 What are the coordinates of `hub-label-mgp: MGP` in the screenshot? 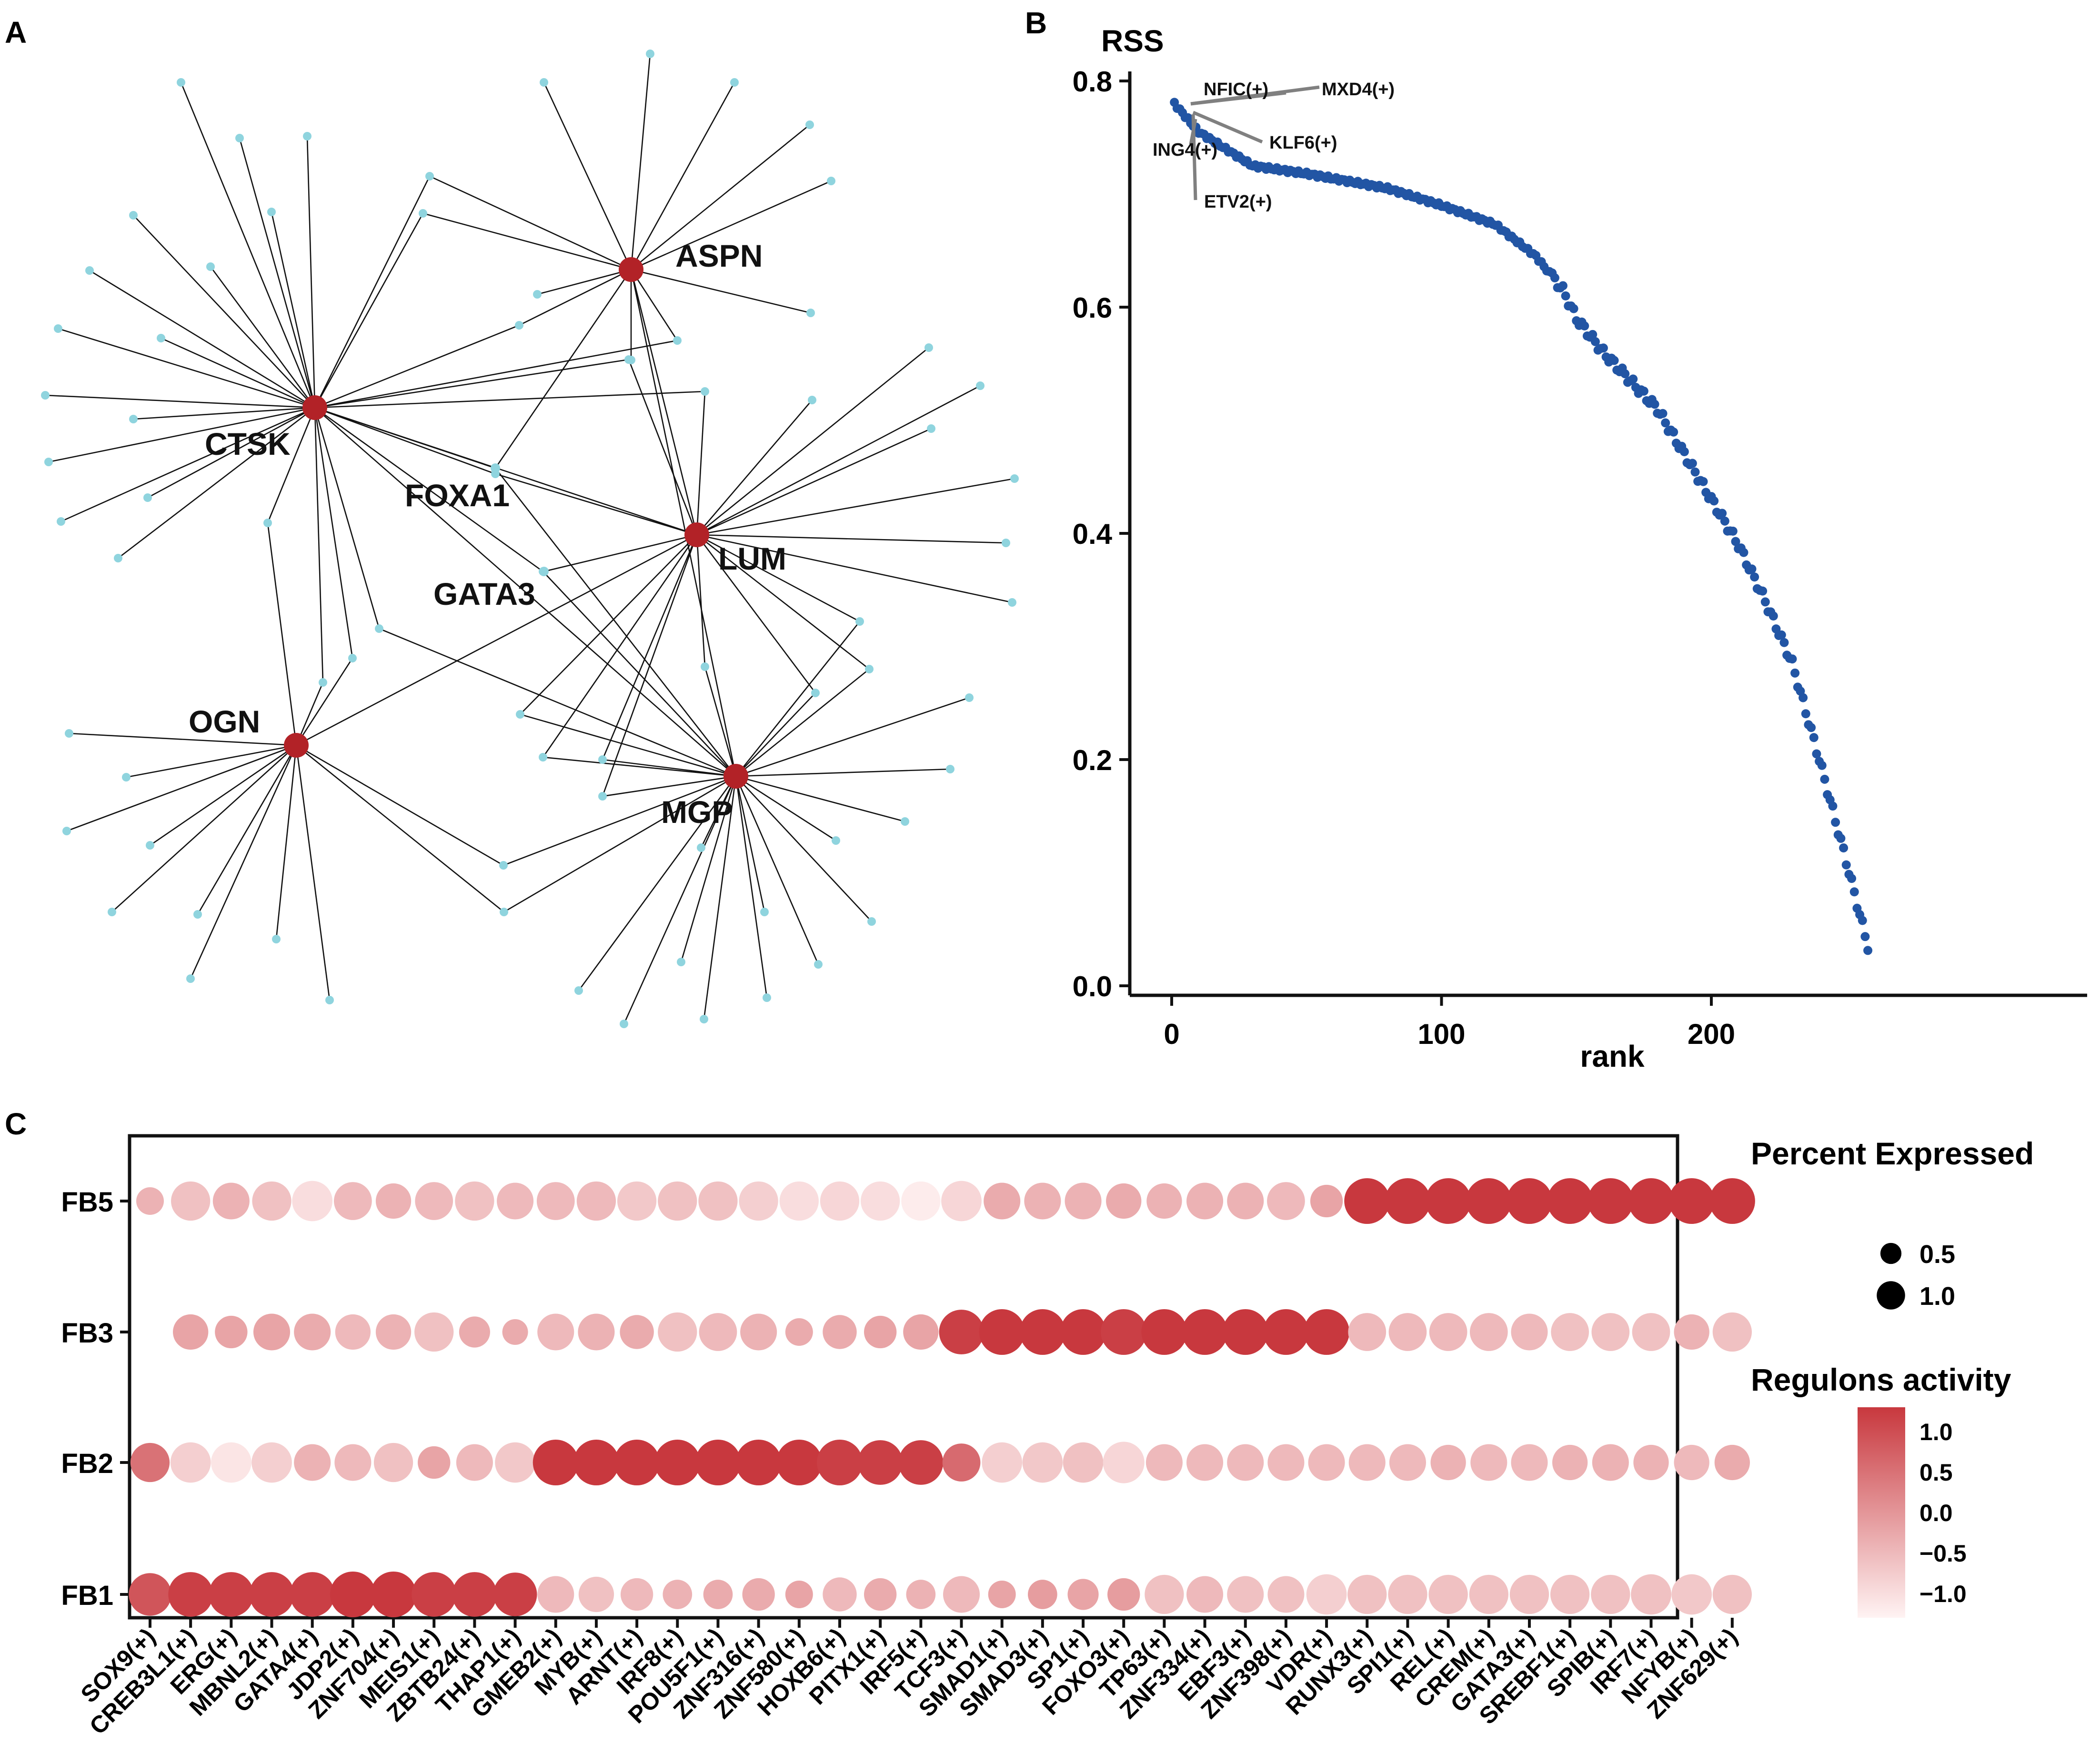 It's located at (697, 812).